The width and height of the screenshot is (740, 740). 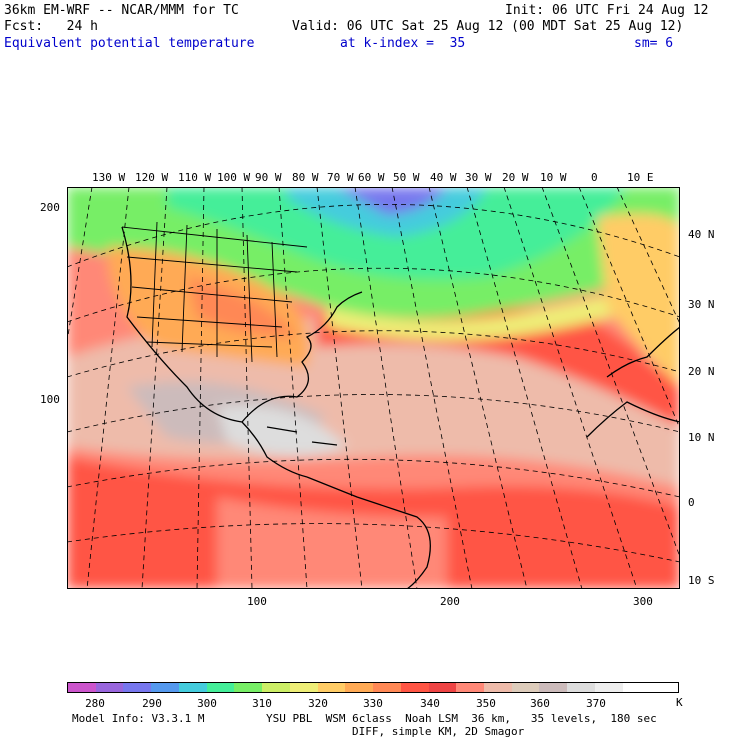 What do you see at coordinates (95, 703) in the screenshot?
I see `color-bar-label: 280` at bounding box center [95, 703].